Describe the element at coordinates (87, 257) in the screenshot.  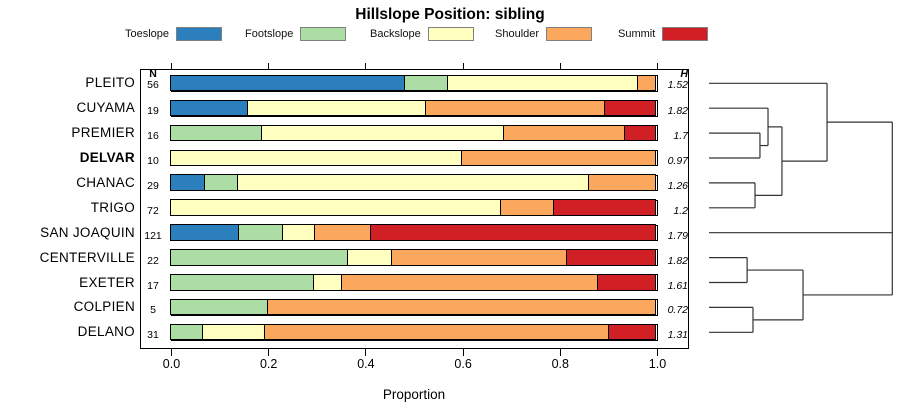
I see `row-label: CENTERVILLE` at that location.